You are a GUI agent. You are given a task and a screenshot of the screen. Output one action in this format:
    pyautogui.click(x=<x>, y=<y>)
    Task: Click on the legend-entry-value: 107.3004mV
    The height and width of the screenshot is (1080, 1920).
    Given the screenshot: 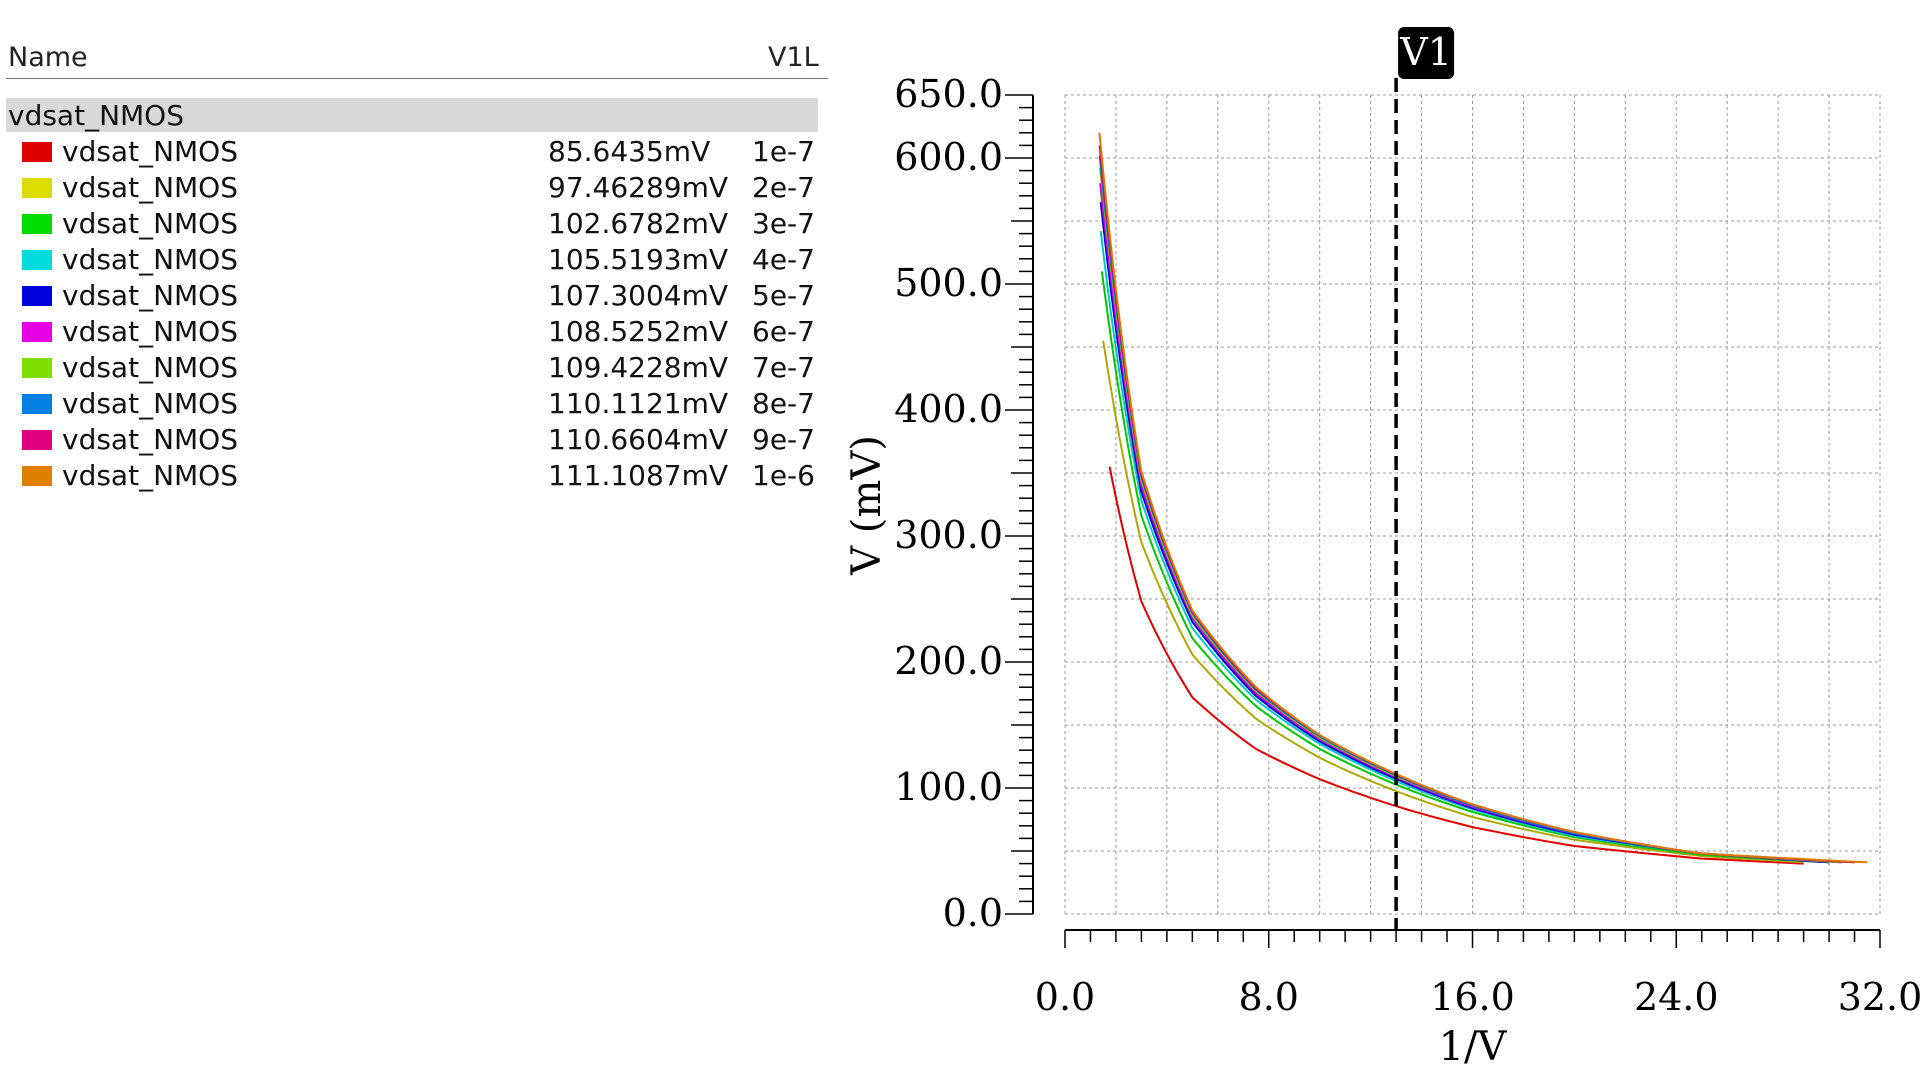 What is the action you would take?
    pyautogui.click(x=638, y=295)
    